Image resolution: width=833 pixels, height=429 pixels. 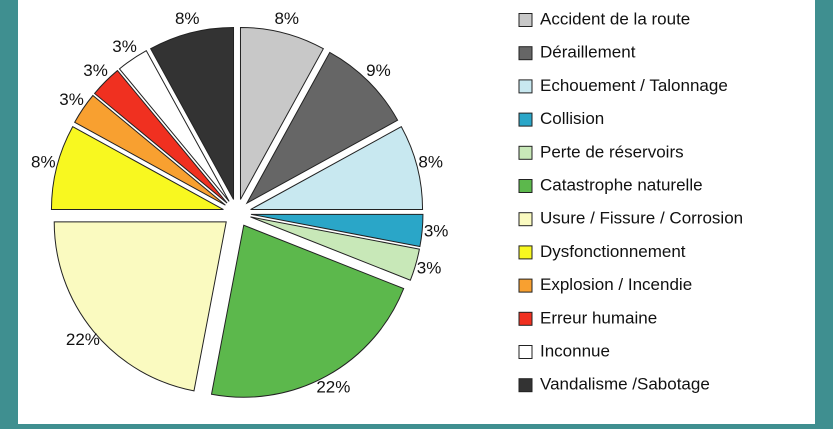 I want to click on legend-label: Catastrophe naturelle, so click(x=621, y=184).